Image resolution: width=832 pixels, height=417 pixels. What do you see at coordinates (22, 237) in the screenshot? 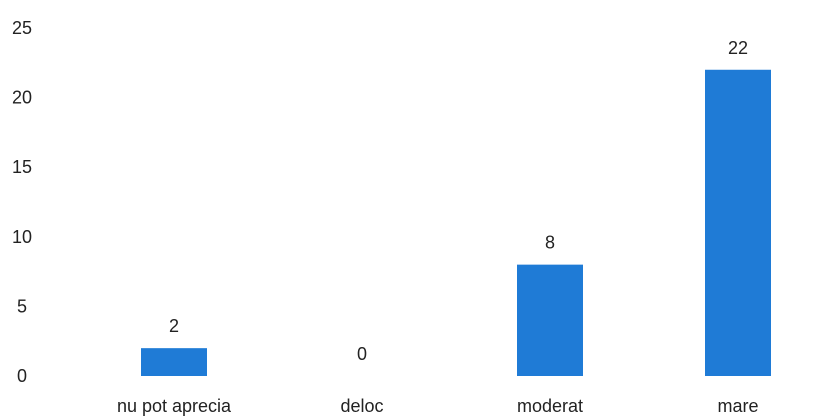
I see `y-tick-label: 10` at bounding box center [22, 237].